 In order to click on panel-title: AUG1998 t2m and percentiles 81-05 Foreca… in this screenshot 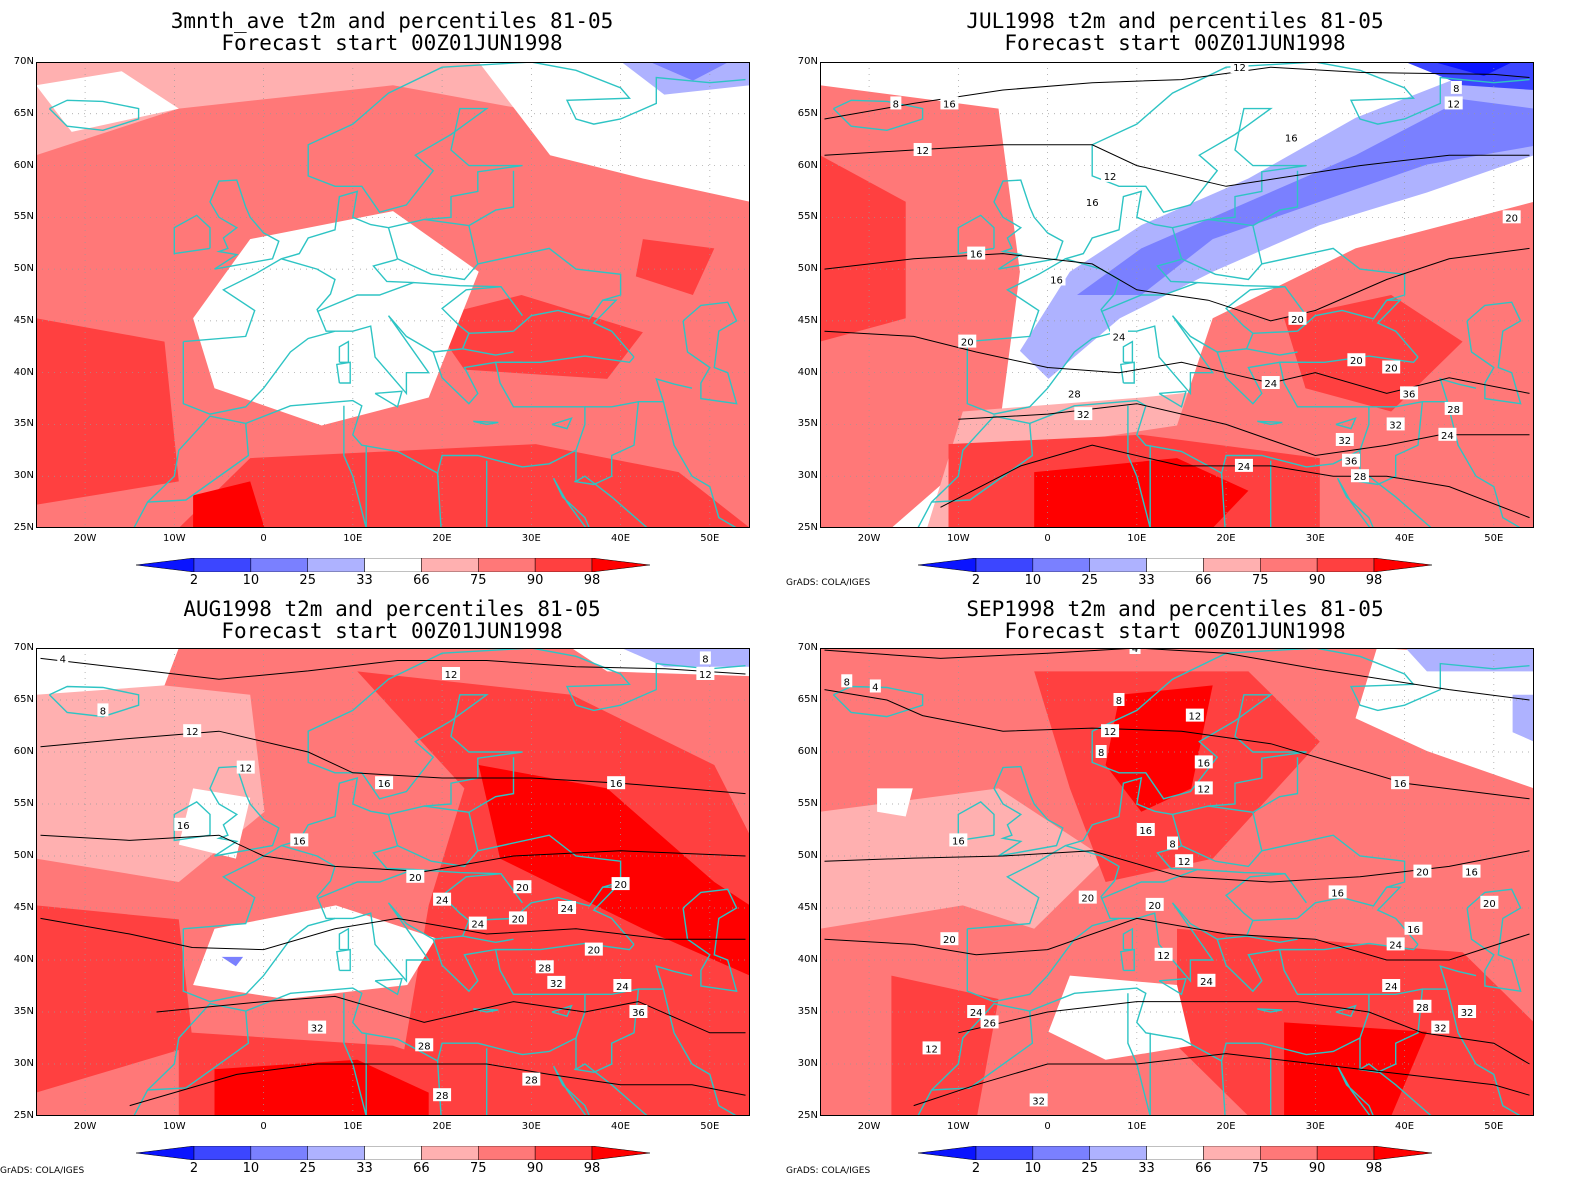, I will do `click(392, 620)`.